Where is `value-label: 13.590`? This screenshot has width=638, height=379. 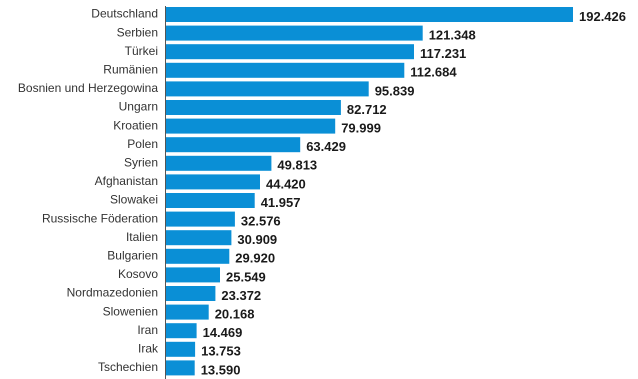
value-label: 13.590 is located at coordinates (221, 369).